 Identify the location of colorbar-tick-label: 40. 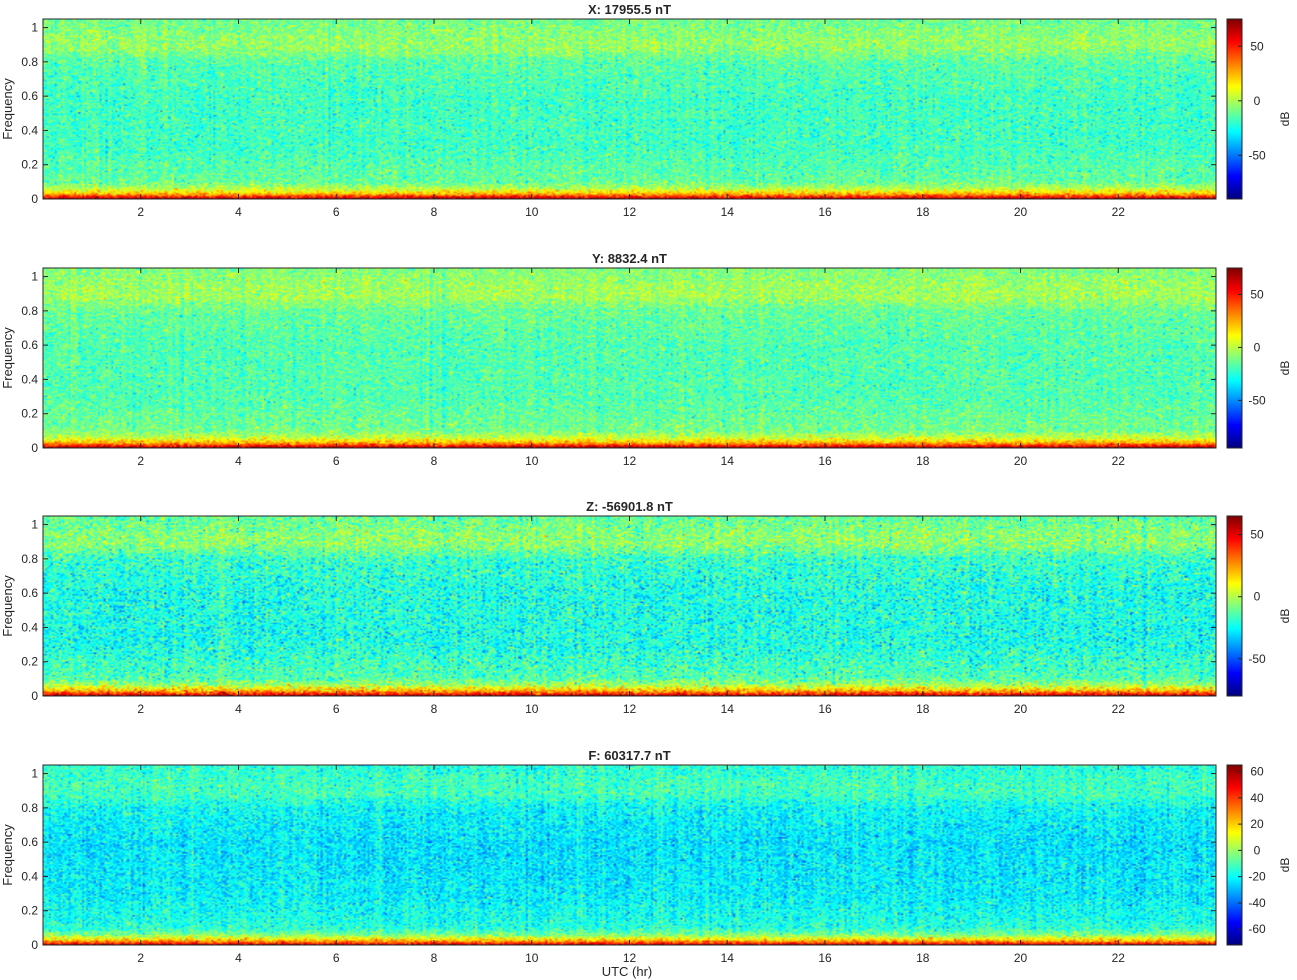
(1257, 798).